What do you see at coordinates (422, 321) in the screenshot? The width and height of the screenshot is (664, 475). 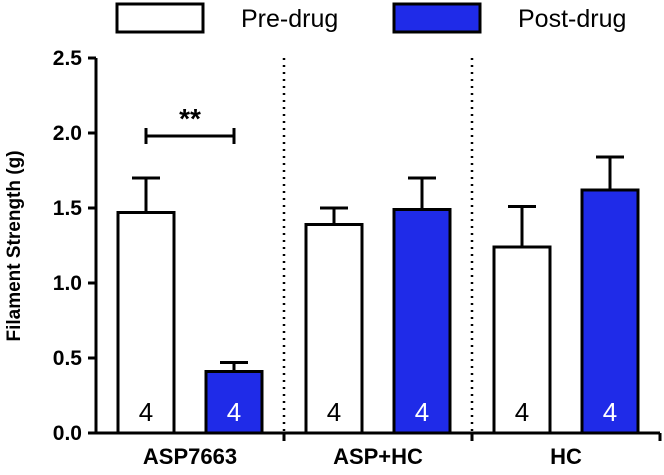 I see `bar-post-asp-hc` at bounding box center [422, 321].